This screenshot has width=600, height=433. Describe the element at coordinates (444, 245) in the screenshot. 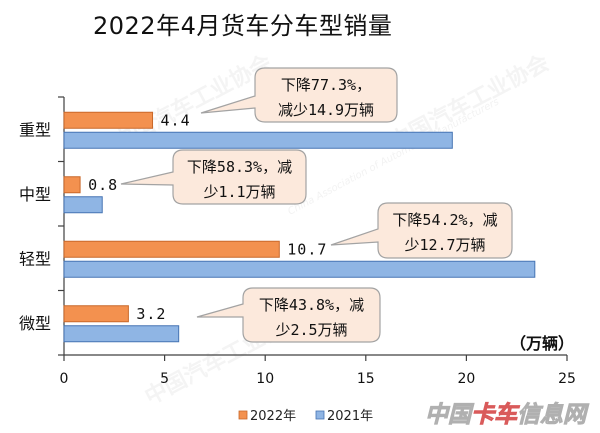

I see `callout-text-line: 少12.7万辆` at that location.